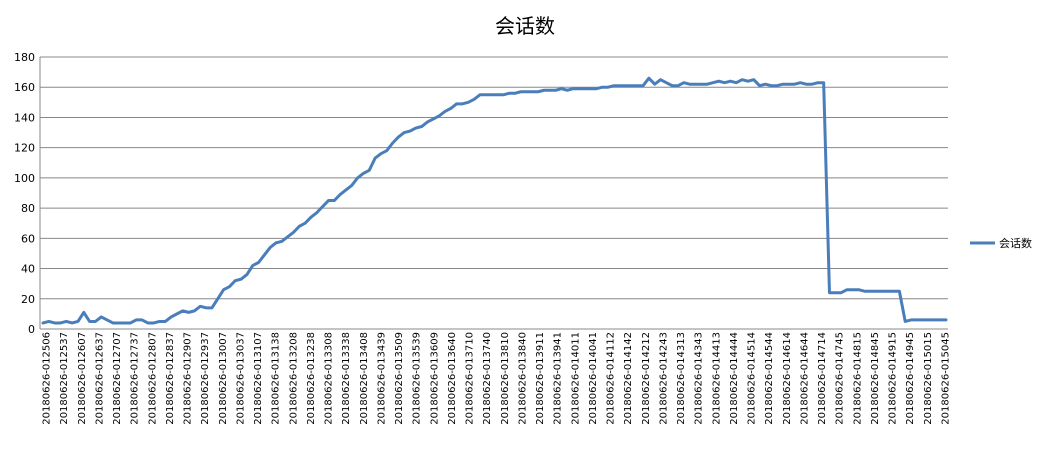 Image resolution: width=1056 pixels, height=449 pixels. I want to click on x-tick-label: 20180626-012837, so click(170, 378).